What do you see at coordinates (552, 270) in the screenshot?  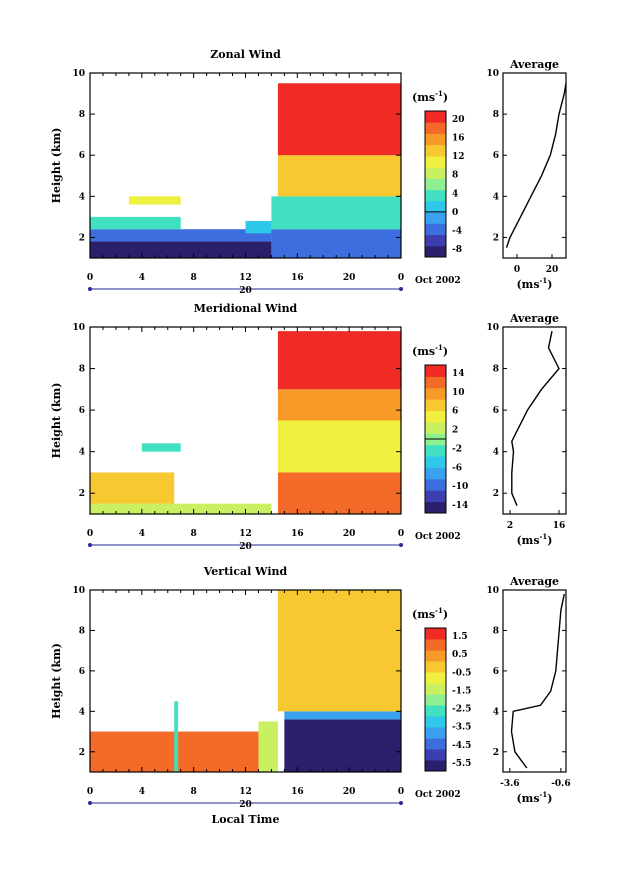 I see `avg-x-tick-label: 20` at bounding box center [552, 270].